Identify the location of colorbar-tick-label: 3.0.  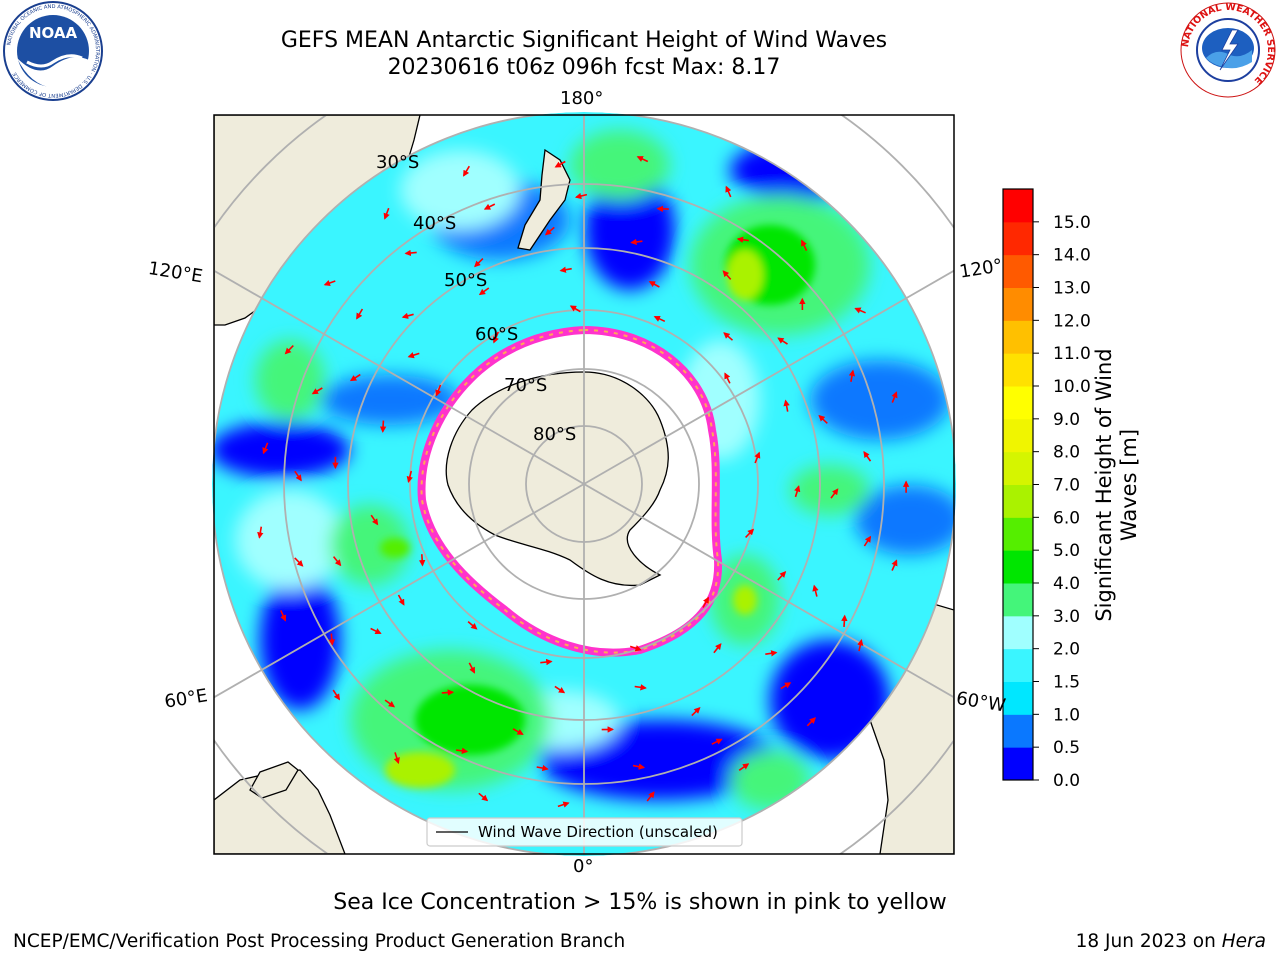
(1066, 617).